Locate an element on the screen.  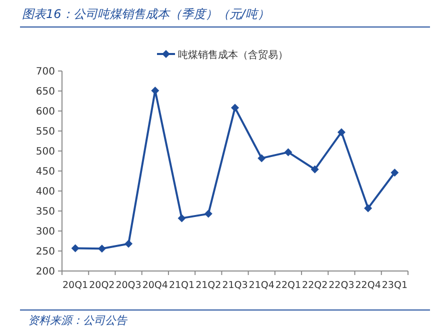
legend: 吨煤销售成本（含贸易） is located at coordinates (222, 55).